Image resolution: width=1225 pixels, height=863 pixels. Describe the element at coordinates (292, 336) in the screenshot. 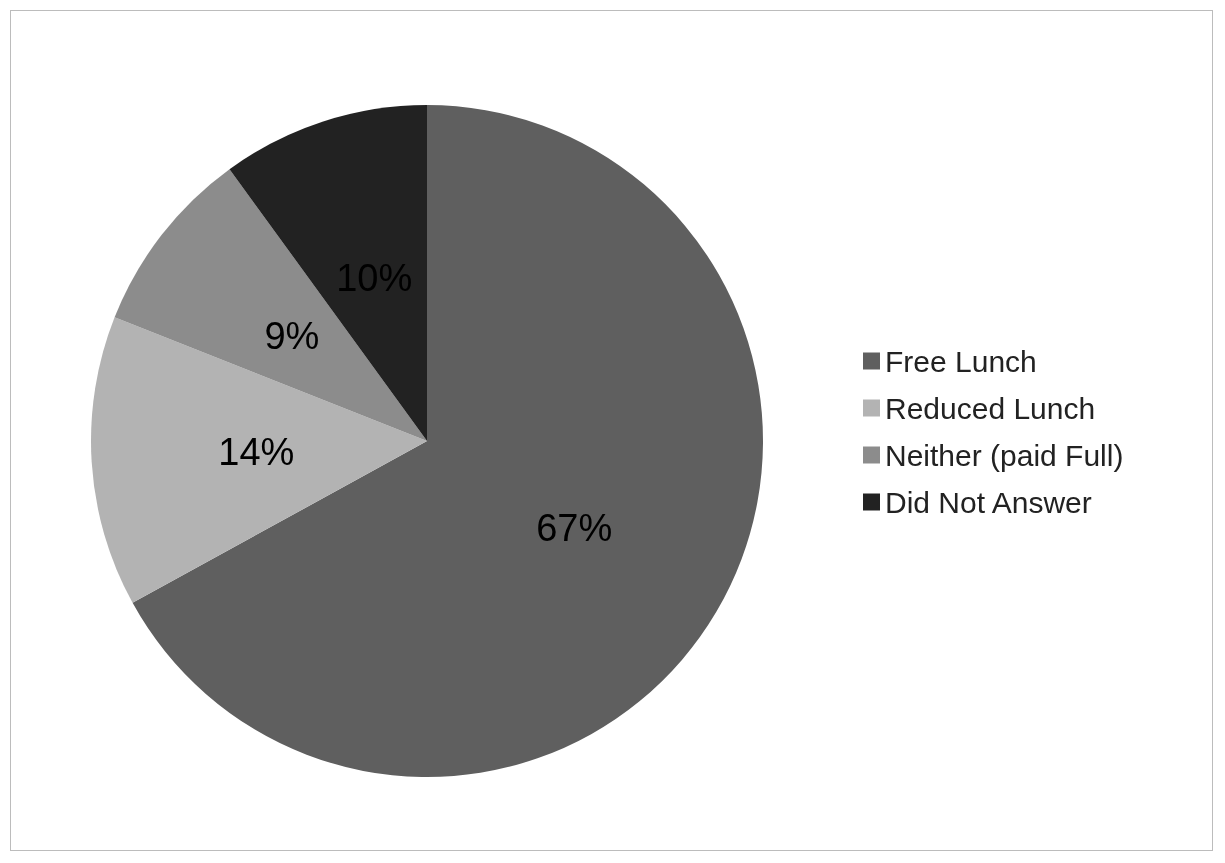

I see `data-label: 9%` at that location.